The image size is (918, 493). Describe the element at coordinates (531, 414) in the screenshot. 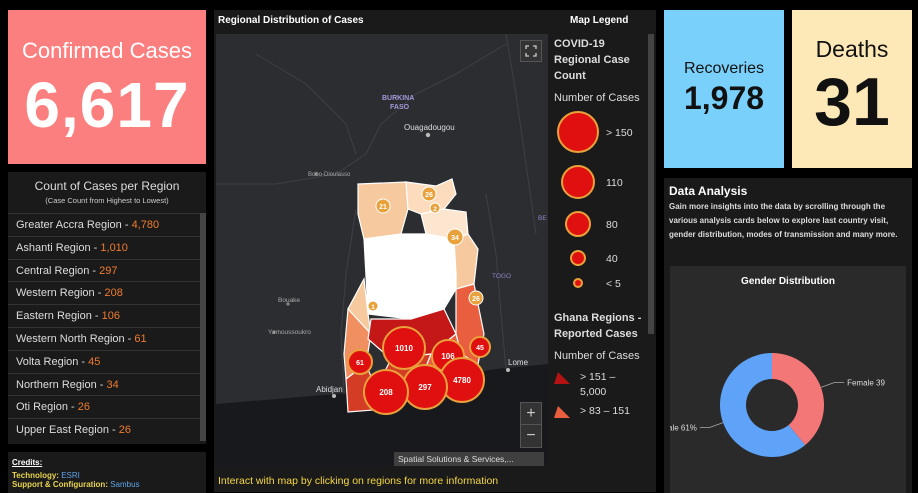

I see `zoom-in-button: +` at that location.